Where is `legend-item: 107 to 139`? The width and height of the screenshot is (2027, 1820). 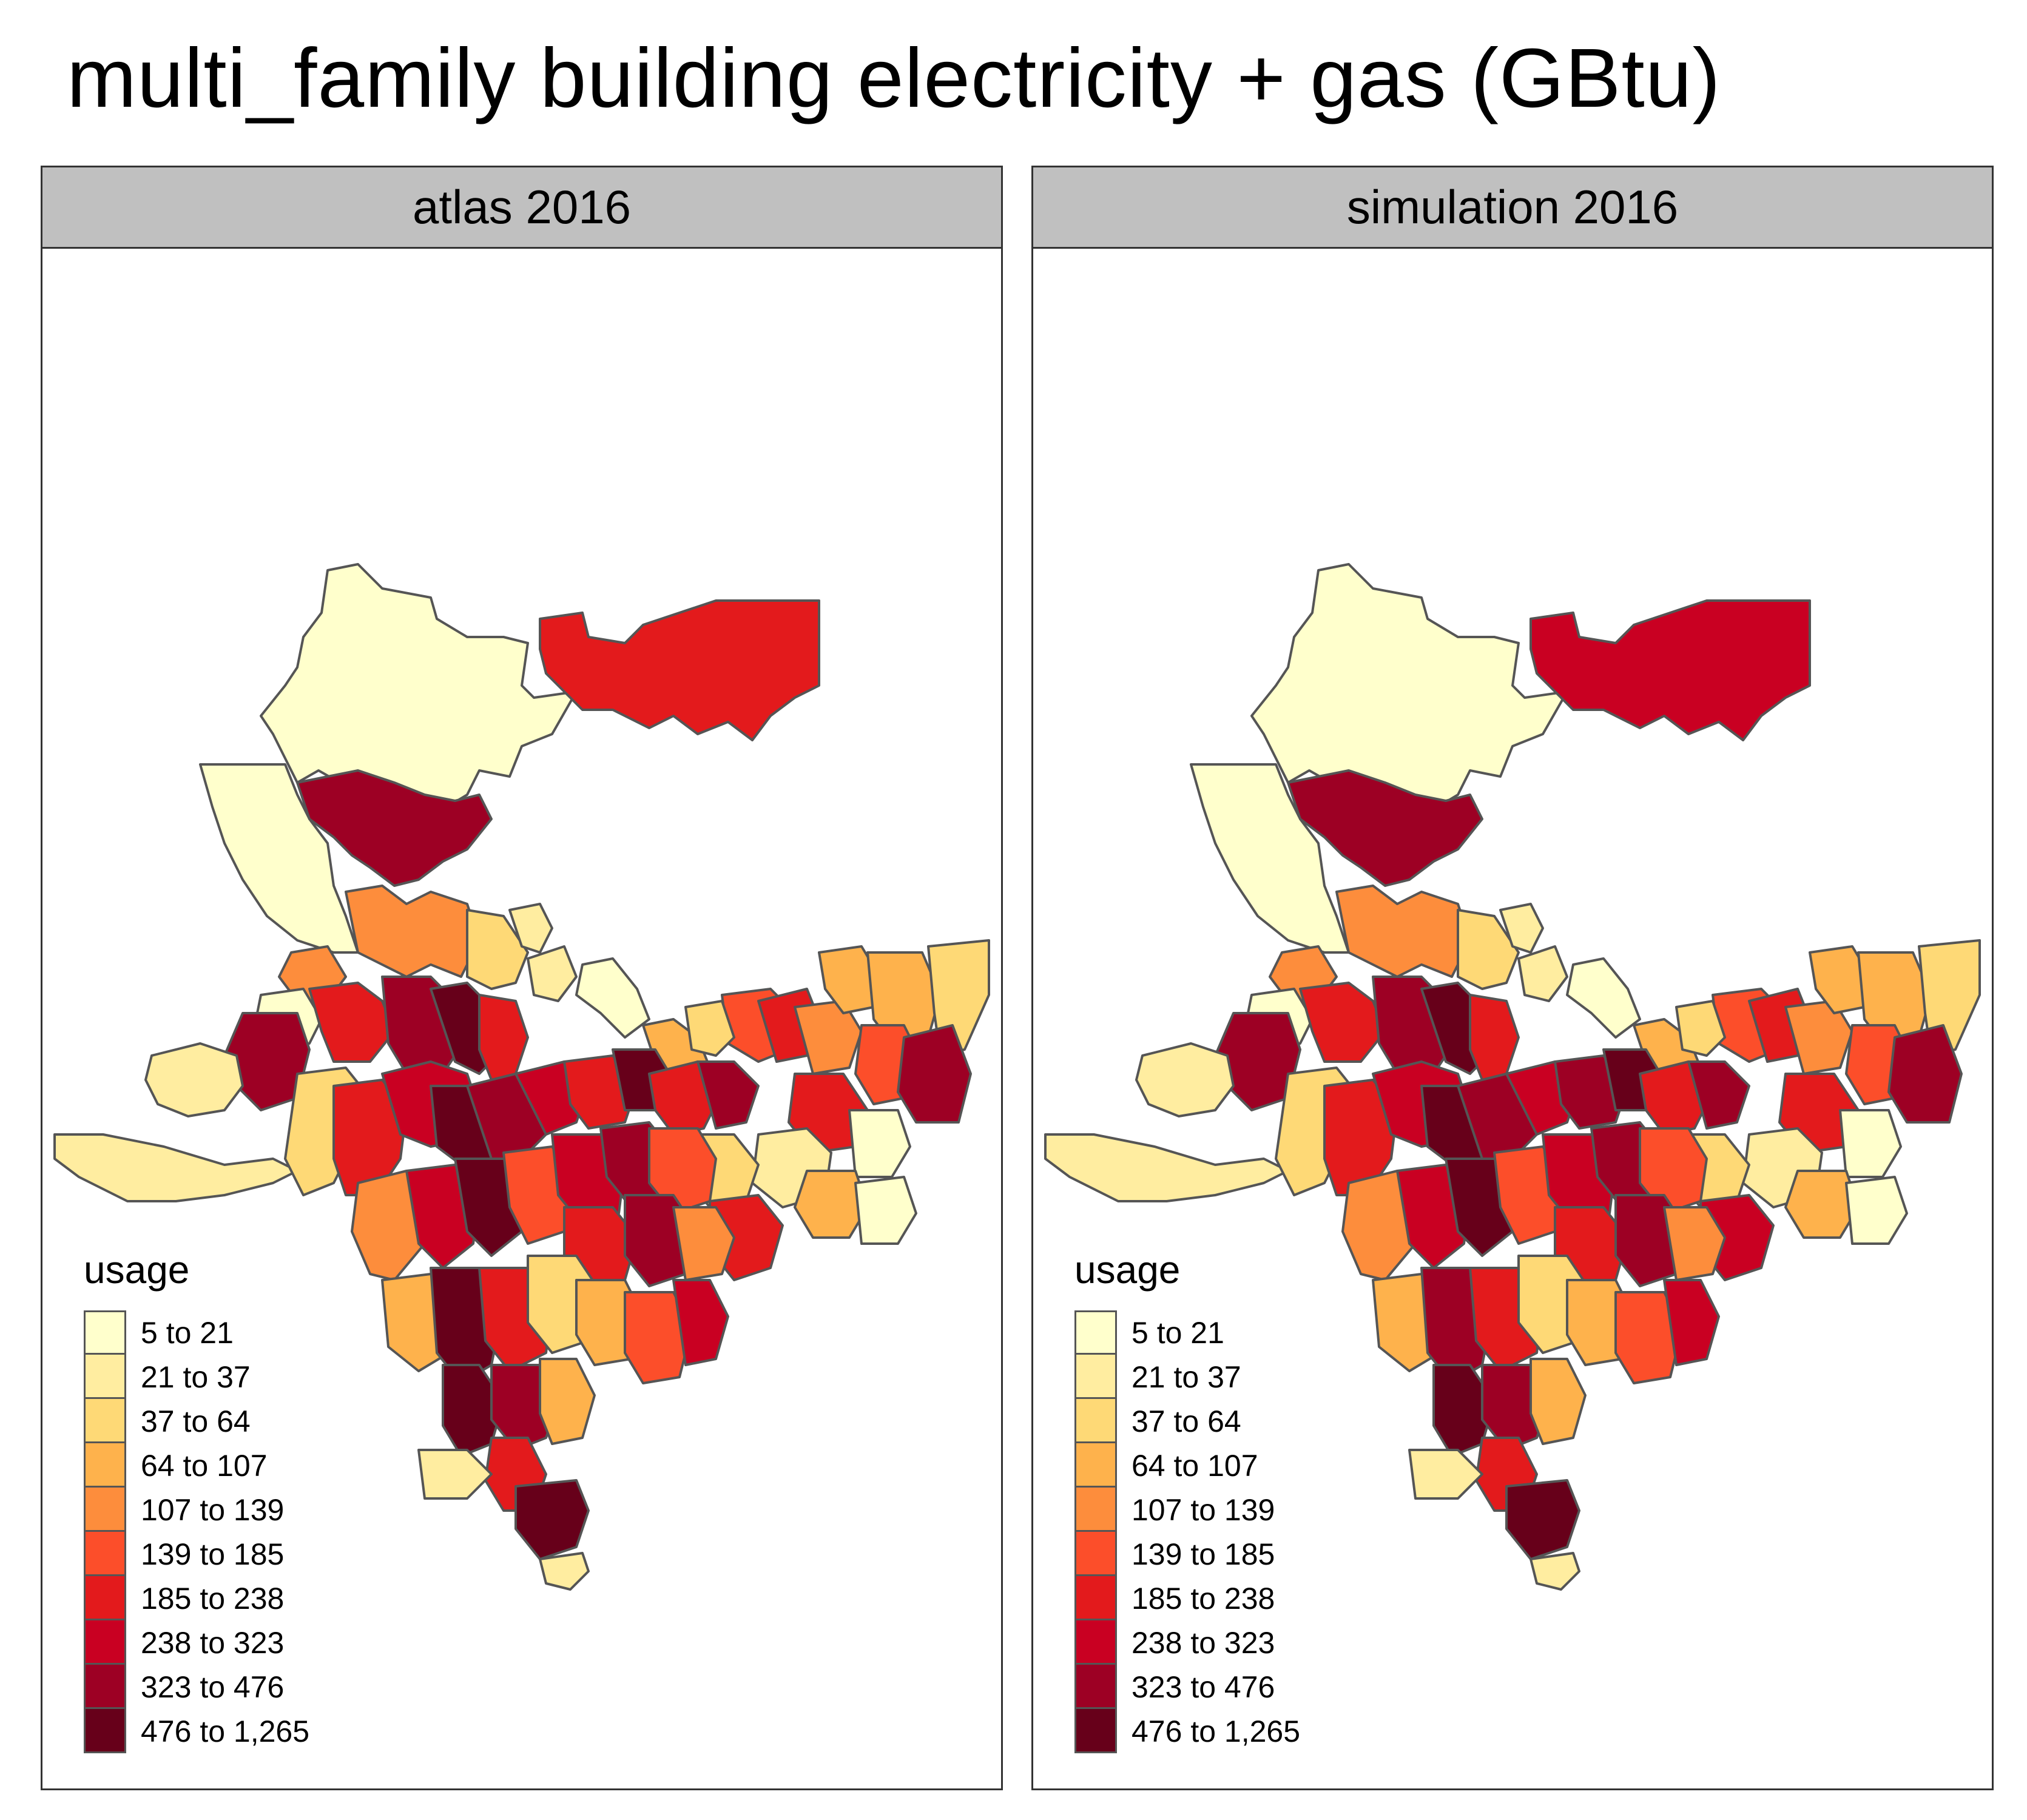 legend-item: 107 to 139 is located at coordinates (1187, 1510).